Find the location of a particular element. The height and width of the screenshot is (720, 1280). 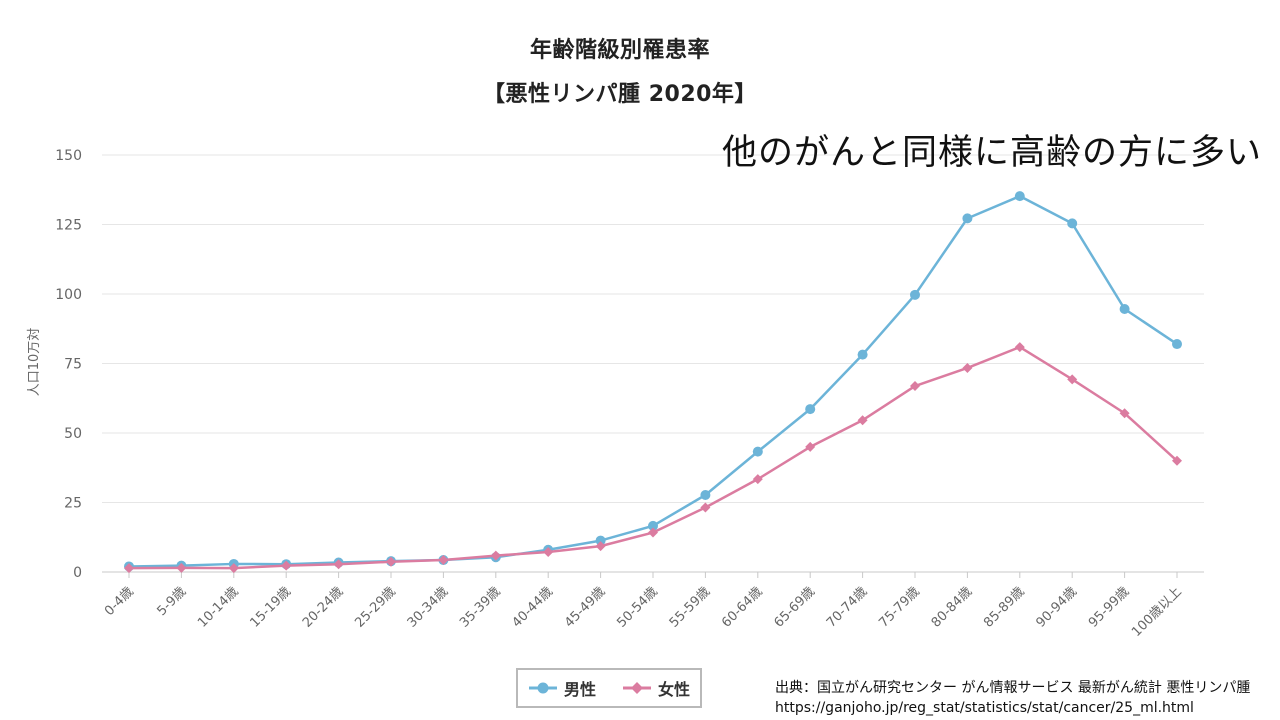

legend: 男性 女性 is located at coordinates (609, 688).